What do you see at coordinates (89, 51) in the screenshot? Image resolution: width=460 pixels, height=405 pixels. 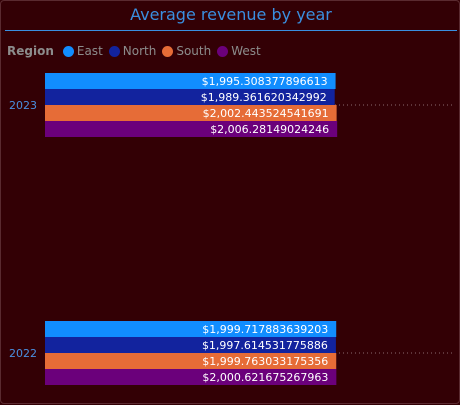 I see `legend-label-east: East` at bounding box center [89, 51].